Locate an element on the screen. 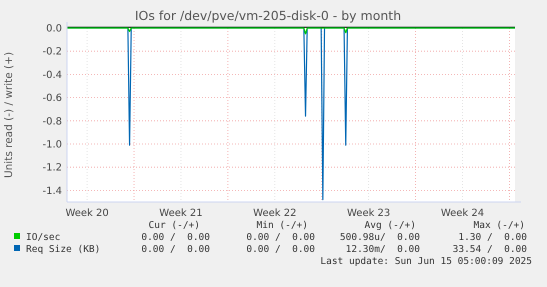 Image resolution: width=547 pixels, height=287 pixels. y-tick-label: -1.0 is located at coordinates (52, 145).